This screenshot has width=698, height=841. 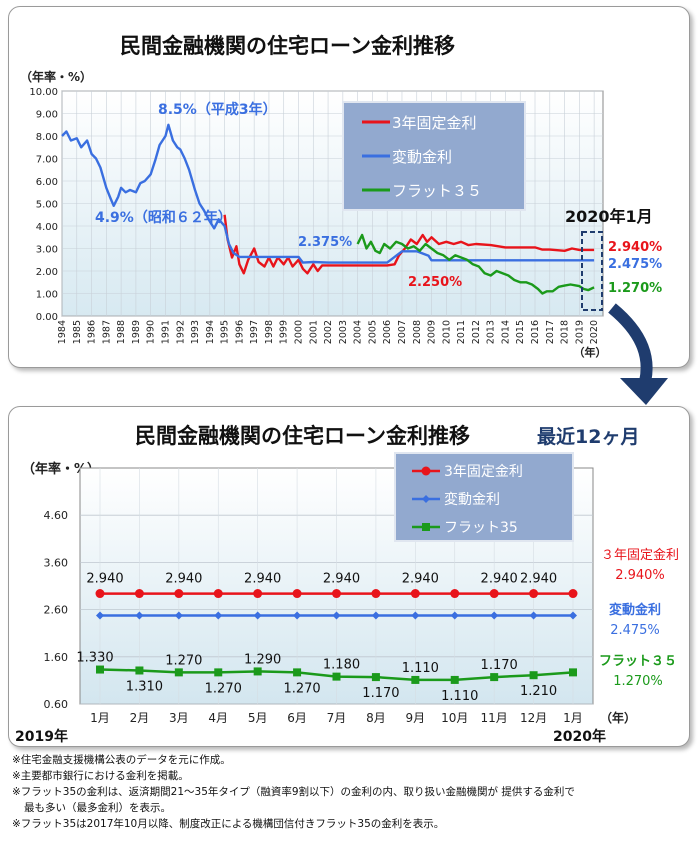 I want to click on data-label-flat35: 1.170, so click(x=499, y=665).